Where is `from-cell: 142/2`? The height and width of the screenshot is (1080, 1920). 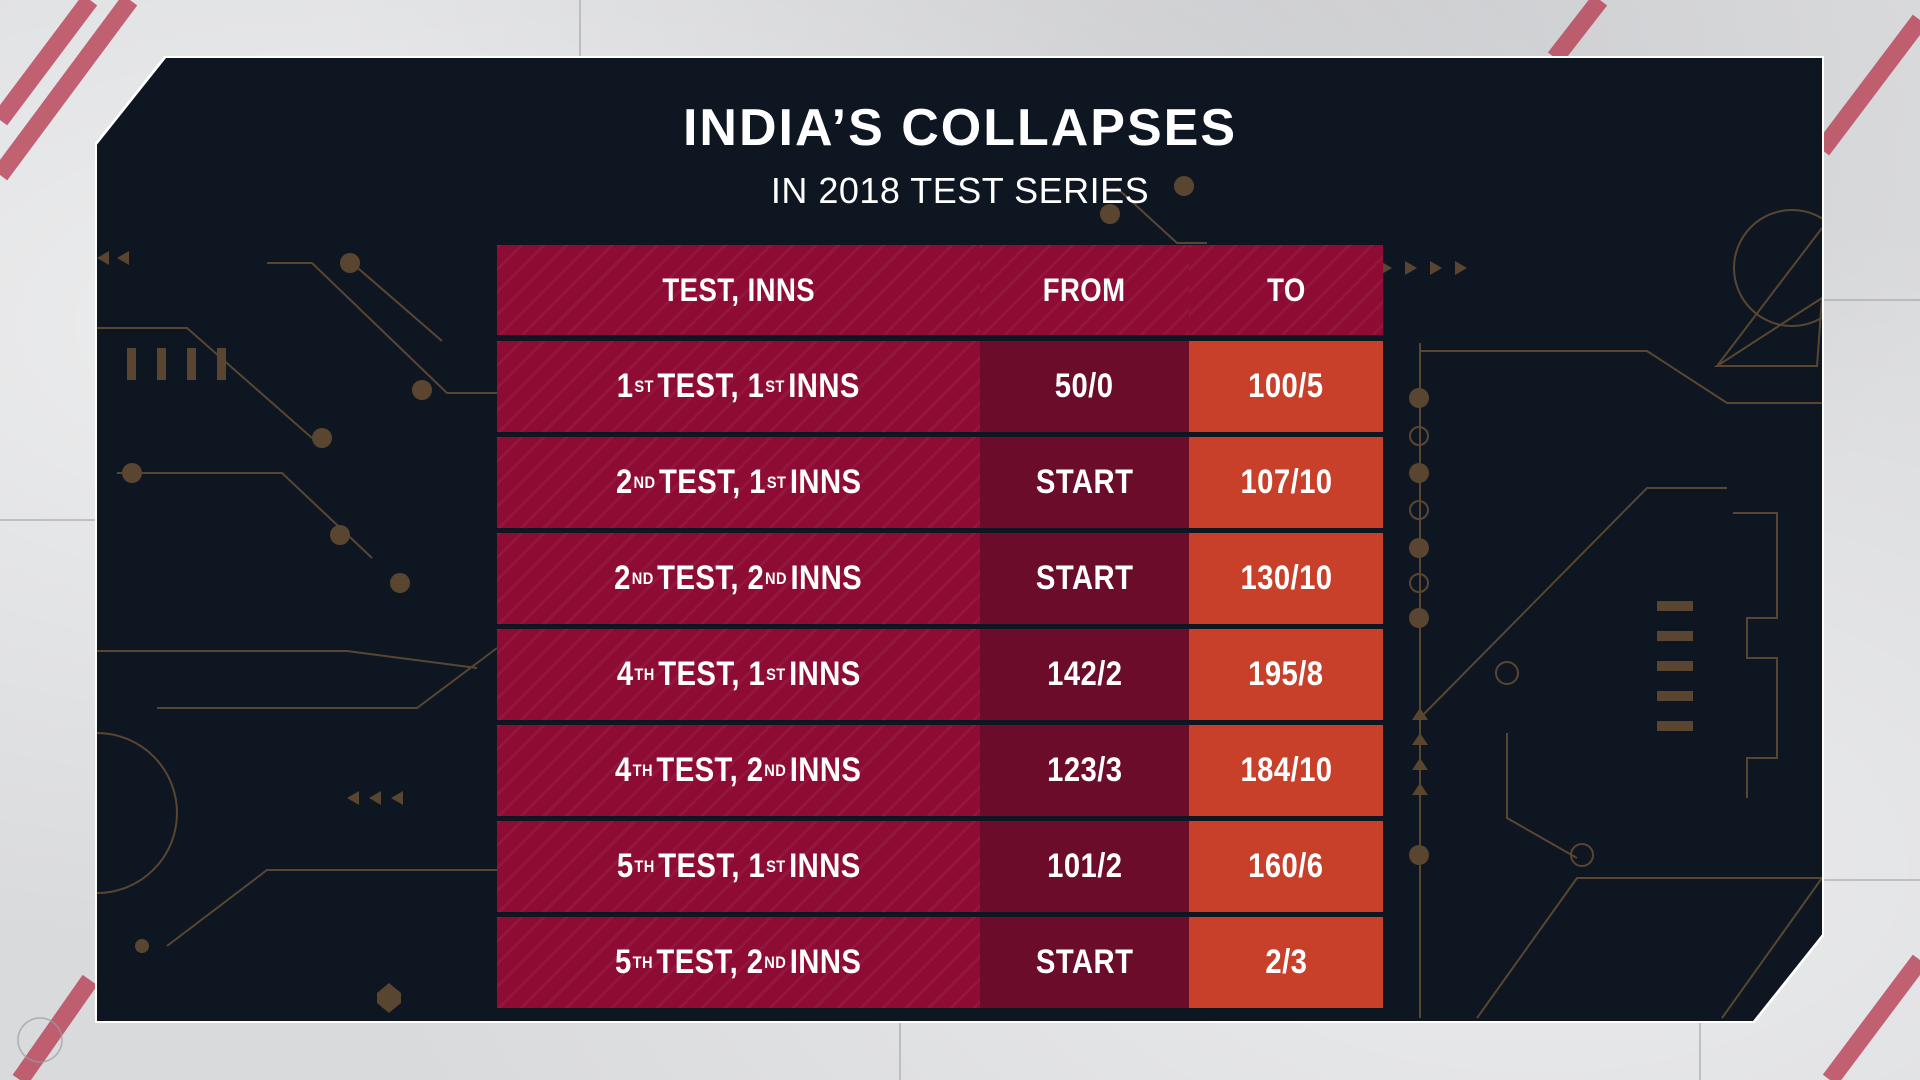 from-cell: 142/2 is located at coordinates (1084, 674).